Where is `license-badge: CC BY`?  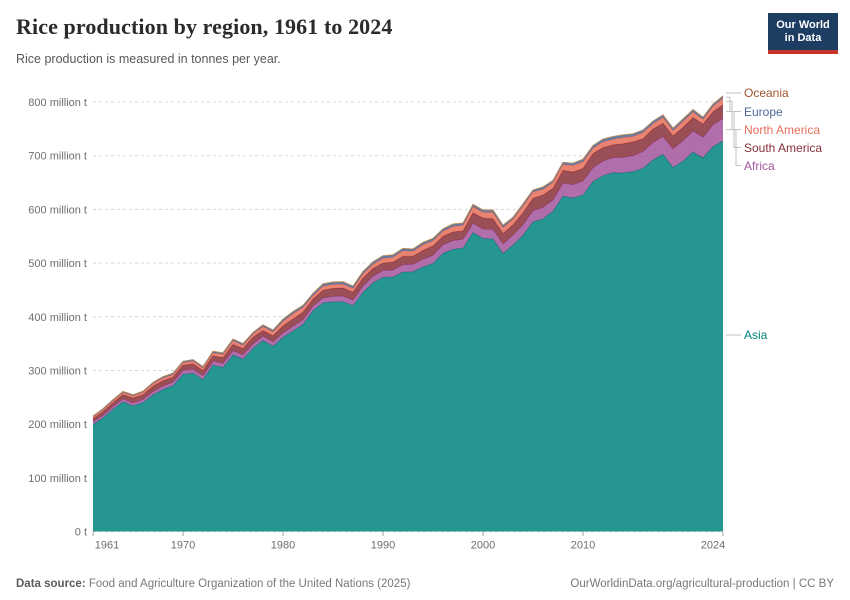 license-badge: CC BY is located at coordinates (816, 584).